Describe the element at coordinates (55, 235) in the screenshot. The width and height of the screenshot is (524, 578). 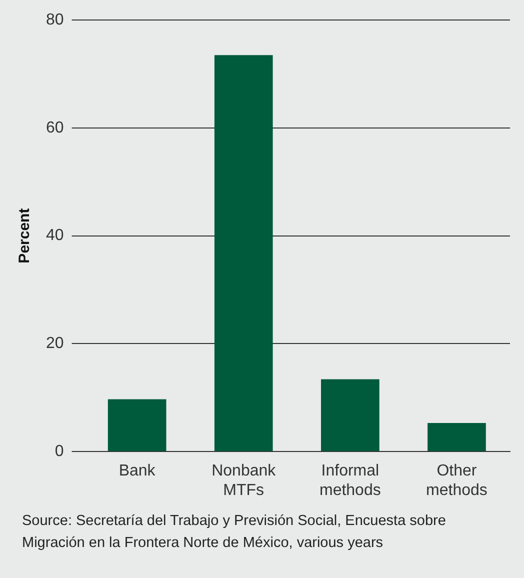
I see `y-tick-label: 40` at that location.